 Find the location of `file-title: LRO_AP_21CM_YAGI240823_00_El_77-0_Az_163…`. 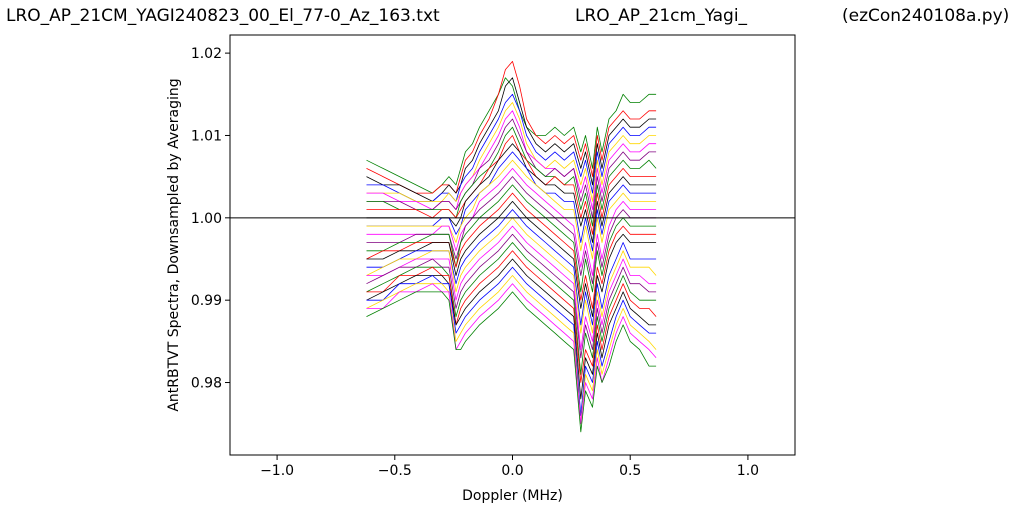

file-title: LRO_AP_21CM_YAGI240823_00_El_77-0_Az_163… is located at coordinates (223, 16).